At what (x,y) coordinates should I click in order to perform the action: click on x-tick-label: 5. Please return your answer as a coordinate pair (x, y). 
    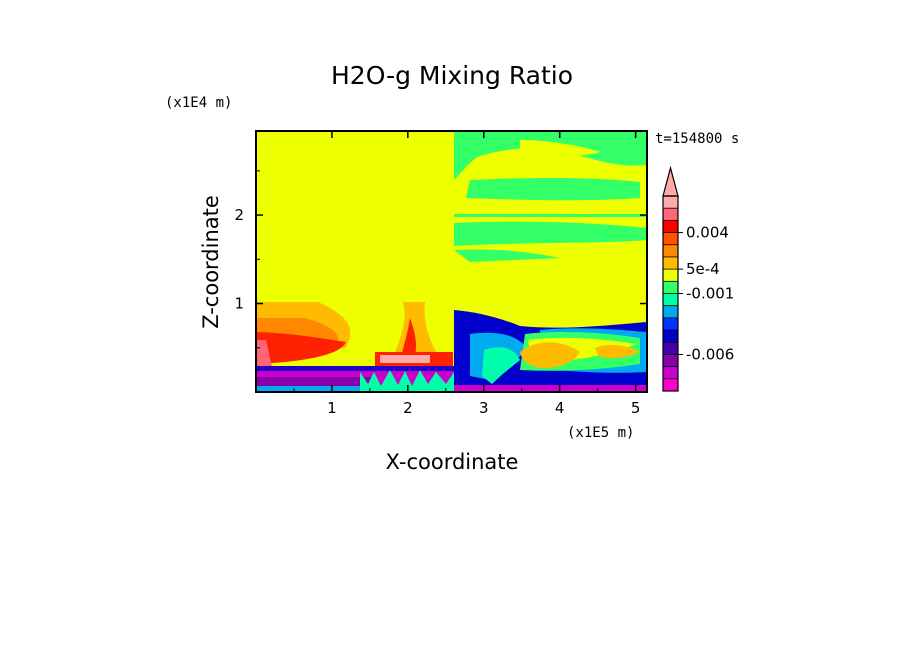
    Looking at the image, I should click on (636, 408).